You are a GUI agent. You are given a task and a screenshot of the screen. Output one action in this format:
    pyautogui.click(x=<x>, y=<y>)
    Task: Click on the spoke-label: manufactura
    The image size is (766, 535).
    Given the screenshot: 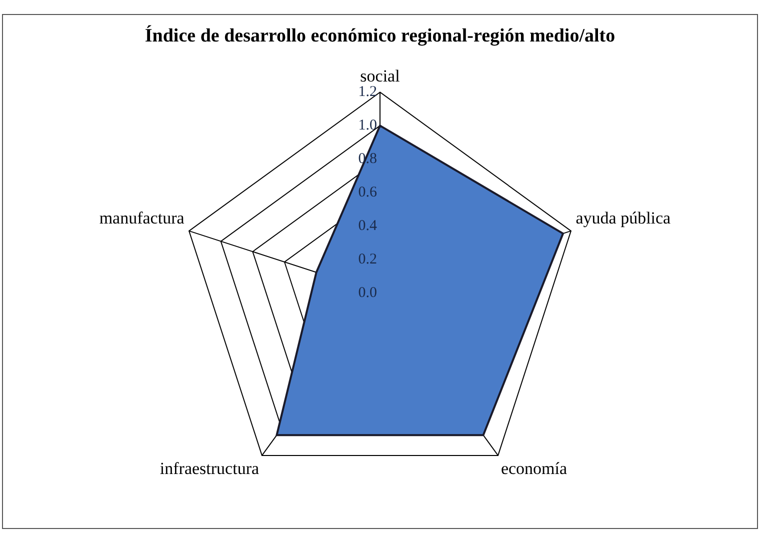 What is the action you would take?
    pyautogui.click(x=142, y=218)
    